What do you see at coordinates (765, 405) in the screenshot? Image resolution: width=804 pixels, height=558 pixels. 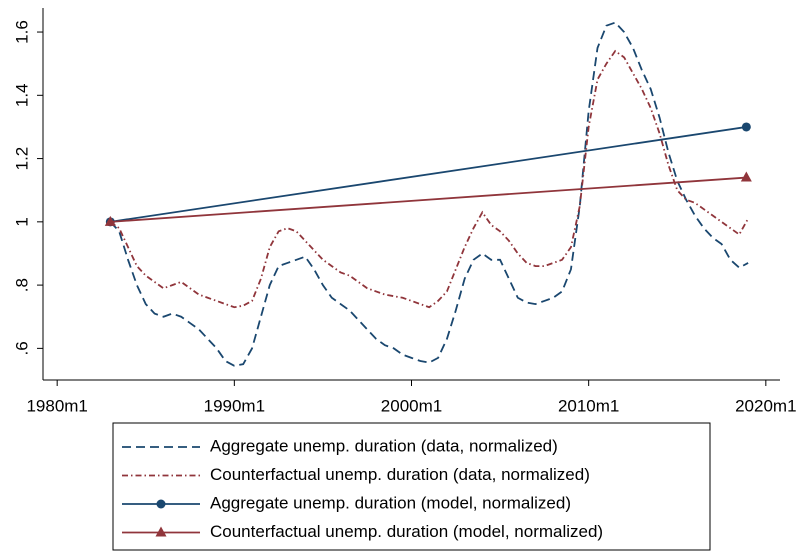 I see `x-tick-label: 2020m1` at bounding box center [765, 405].